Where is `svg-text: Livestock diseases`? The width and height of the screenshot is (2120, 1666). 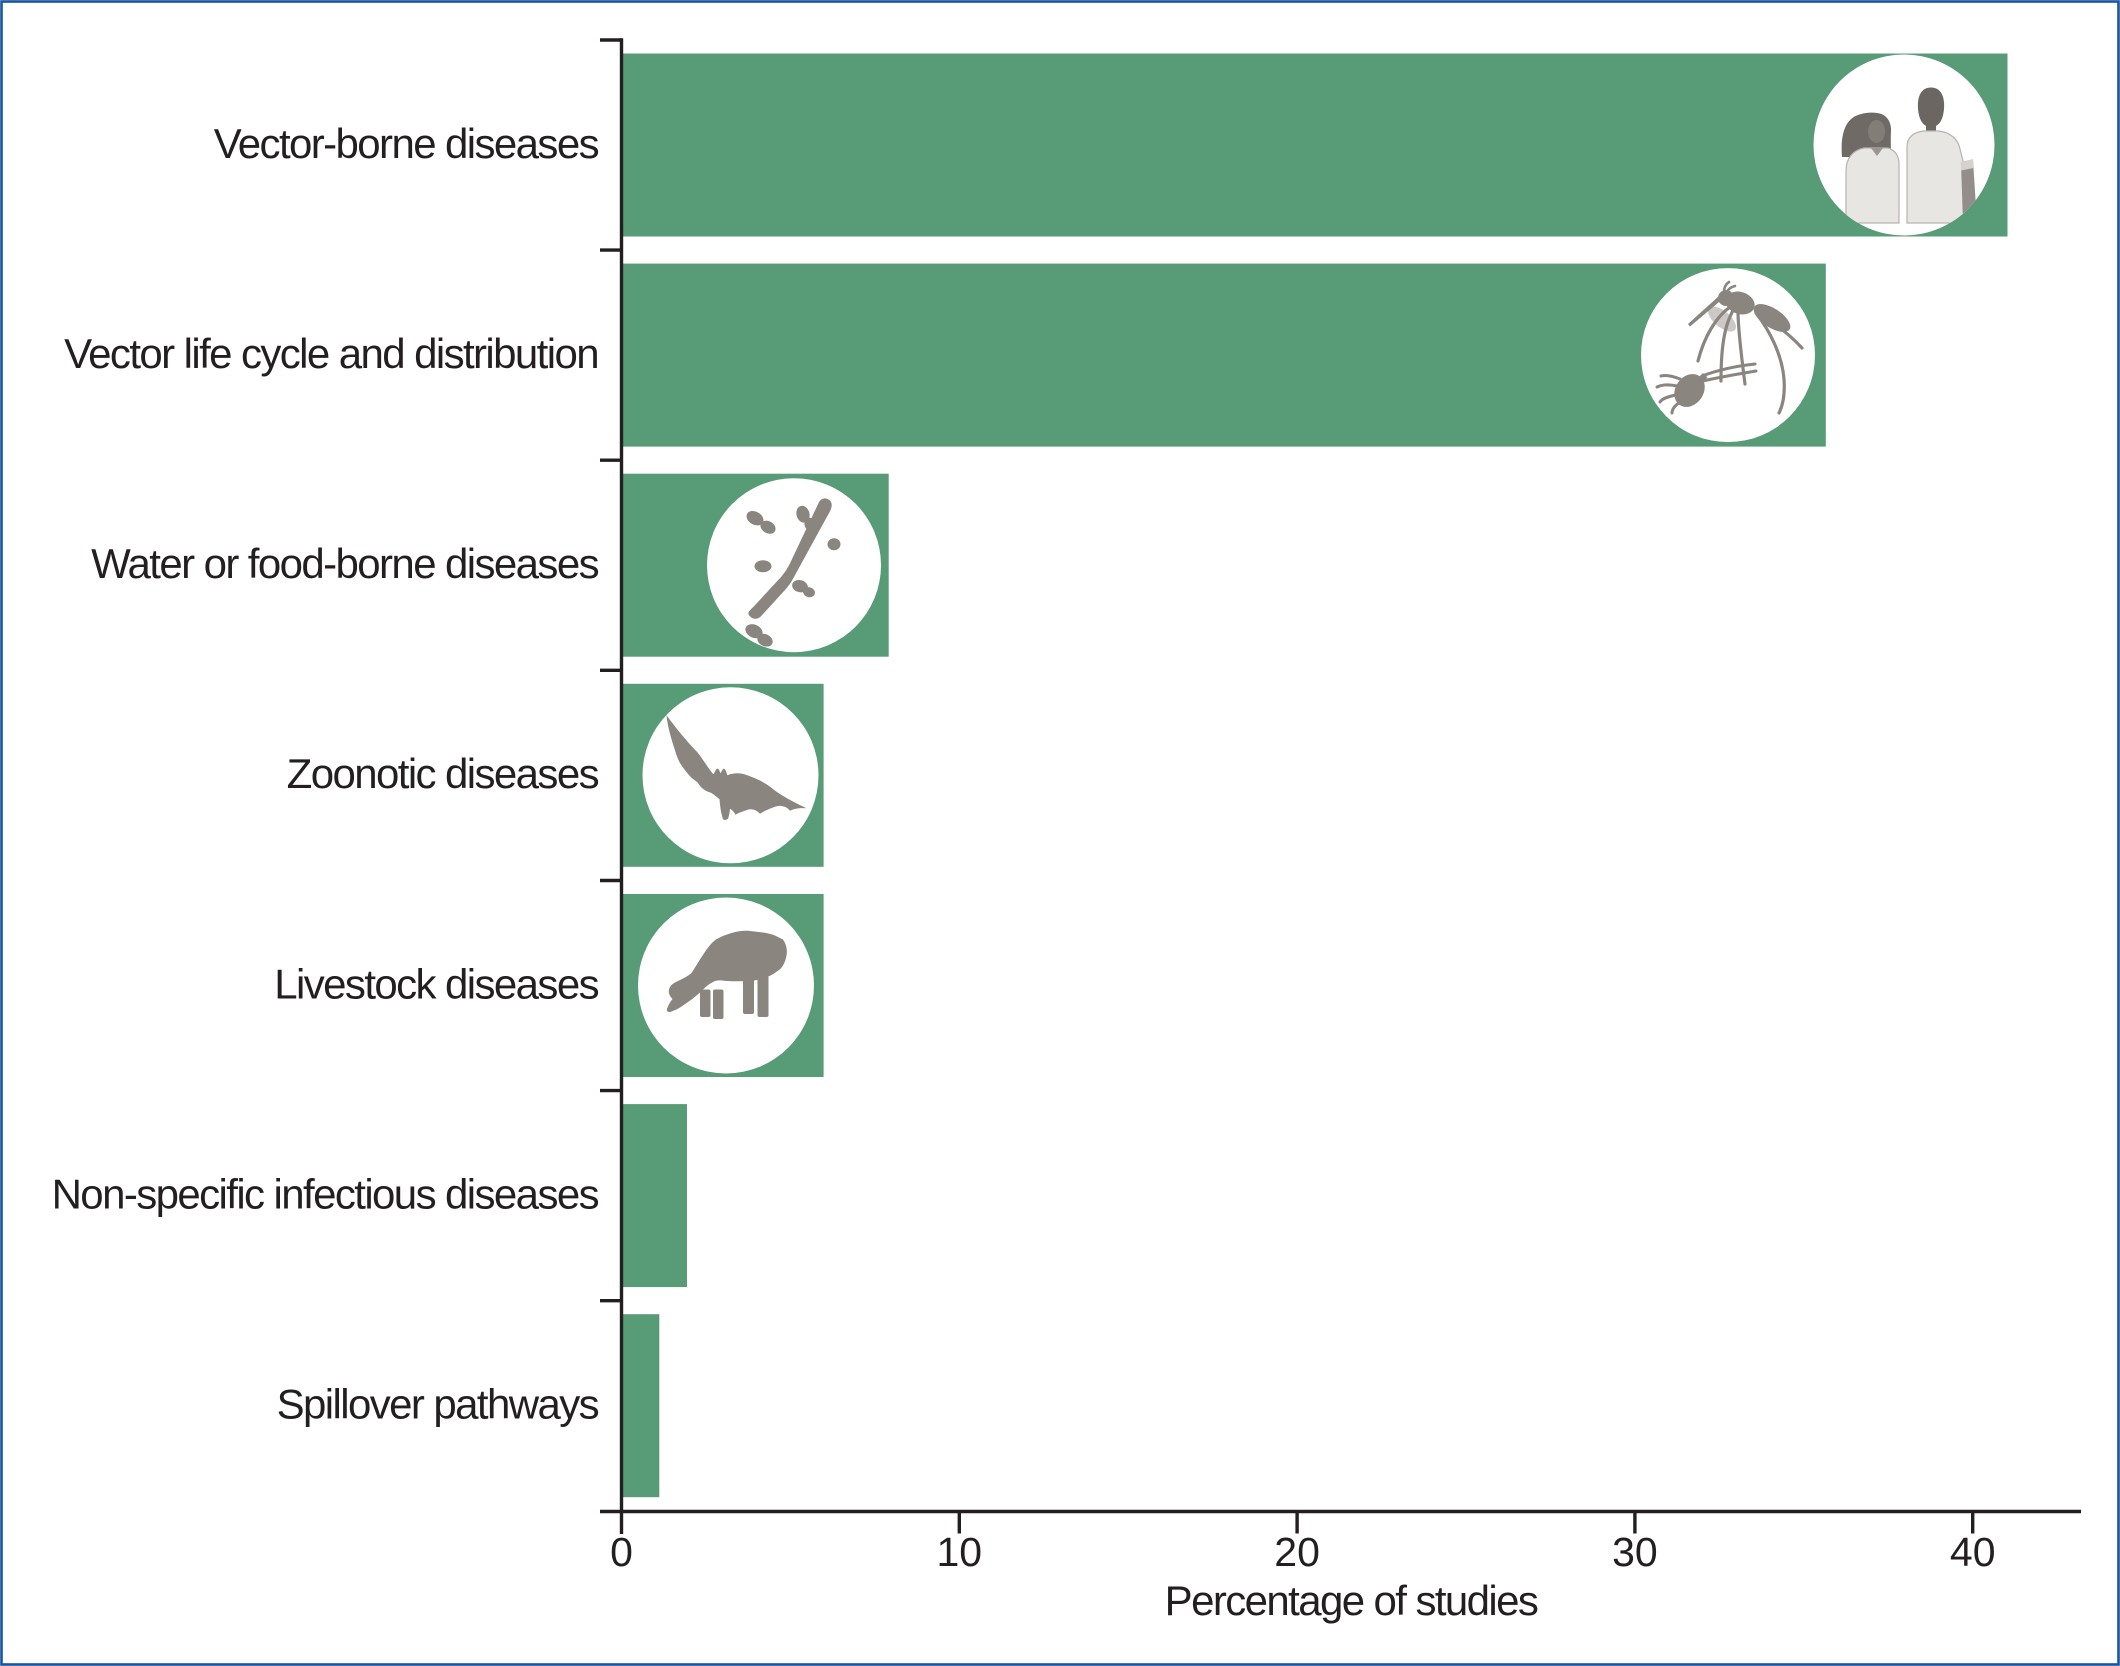
svg-text: Livestock diseases is located at coordinates (436, 984).